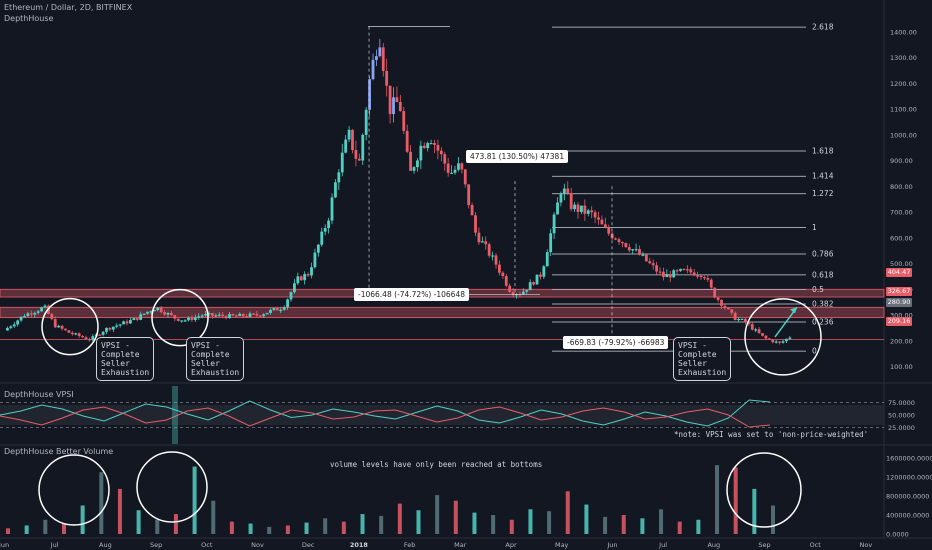  Describe the element at coordinates (460, 545) in the screenshot. I see `time-axis-tick: Mar` at that location.